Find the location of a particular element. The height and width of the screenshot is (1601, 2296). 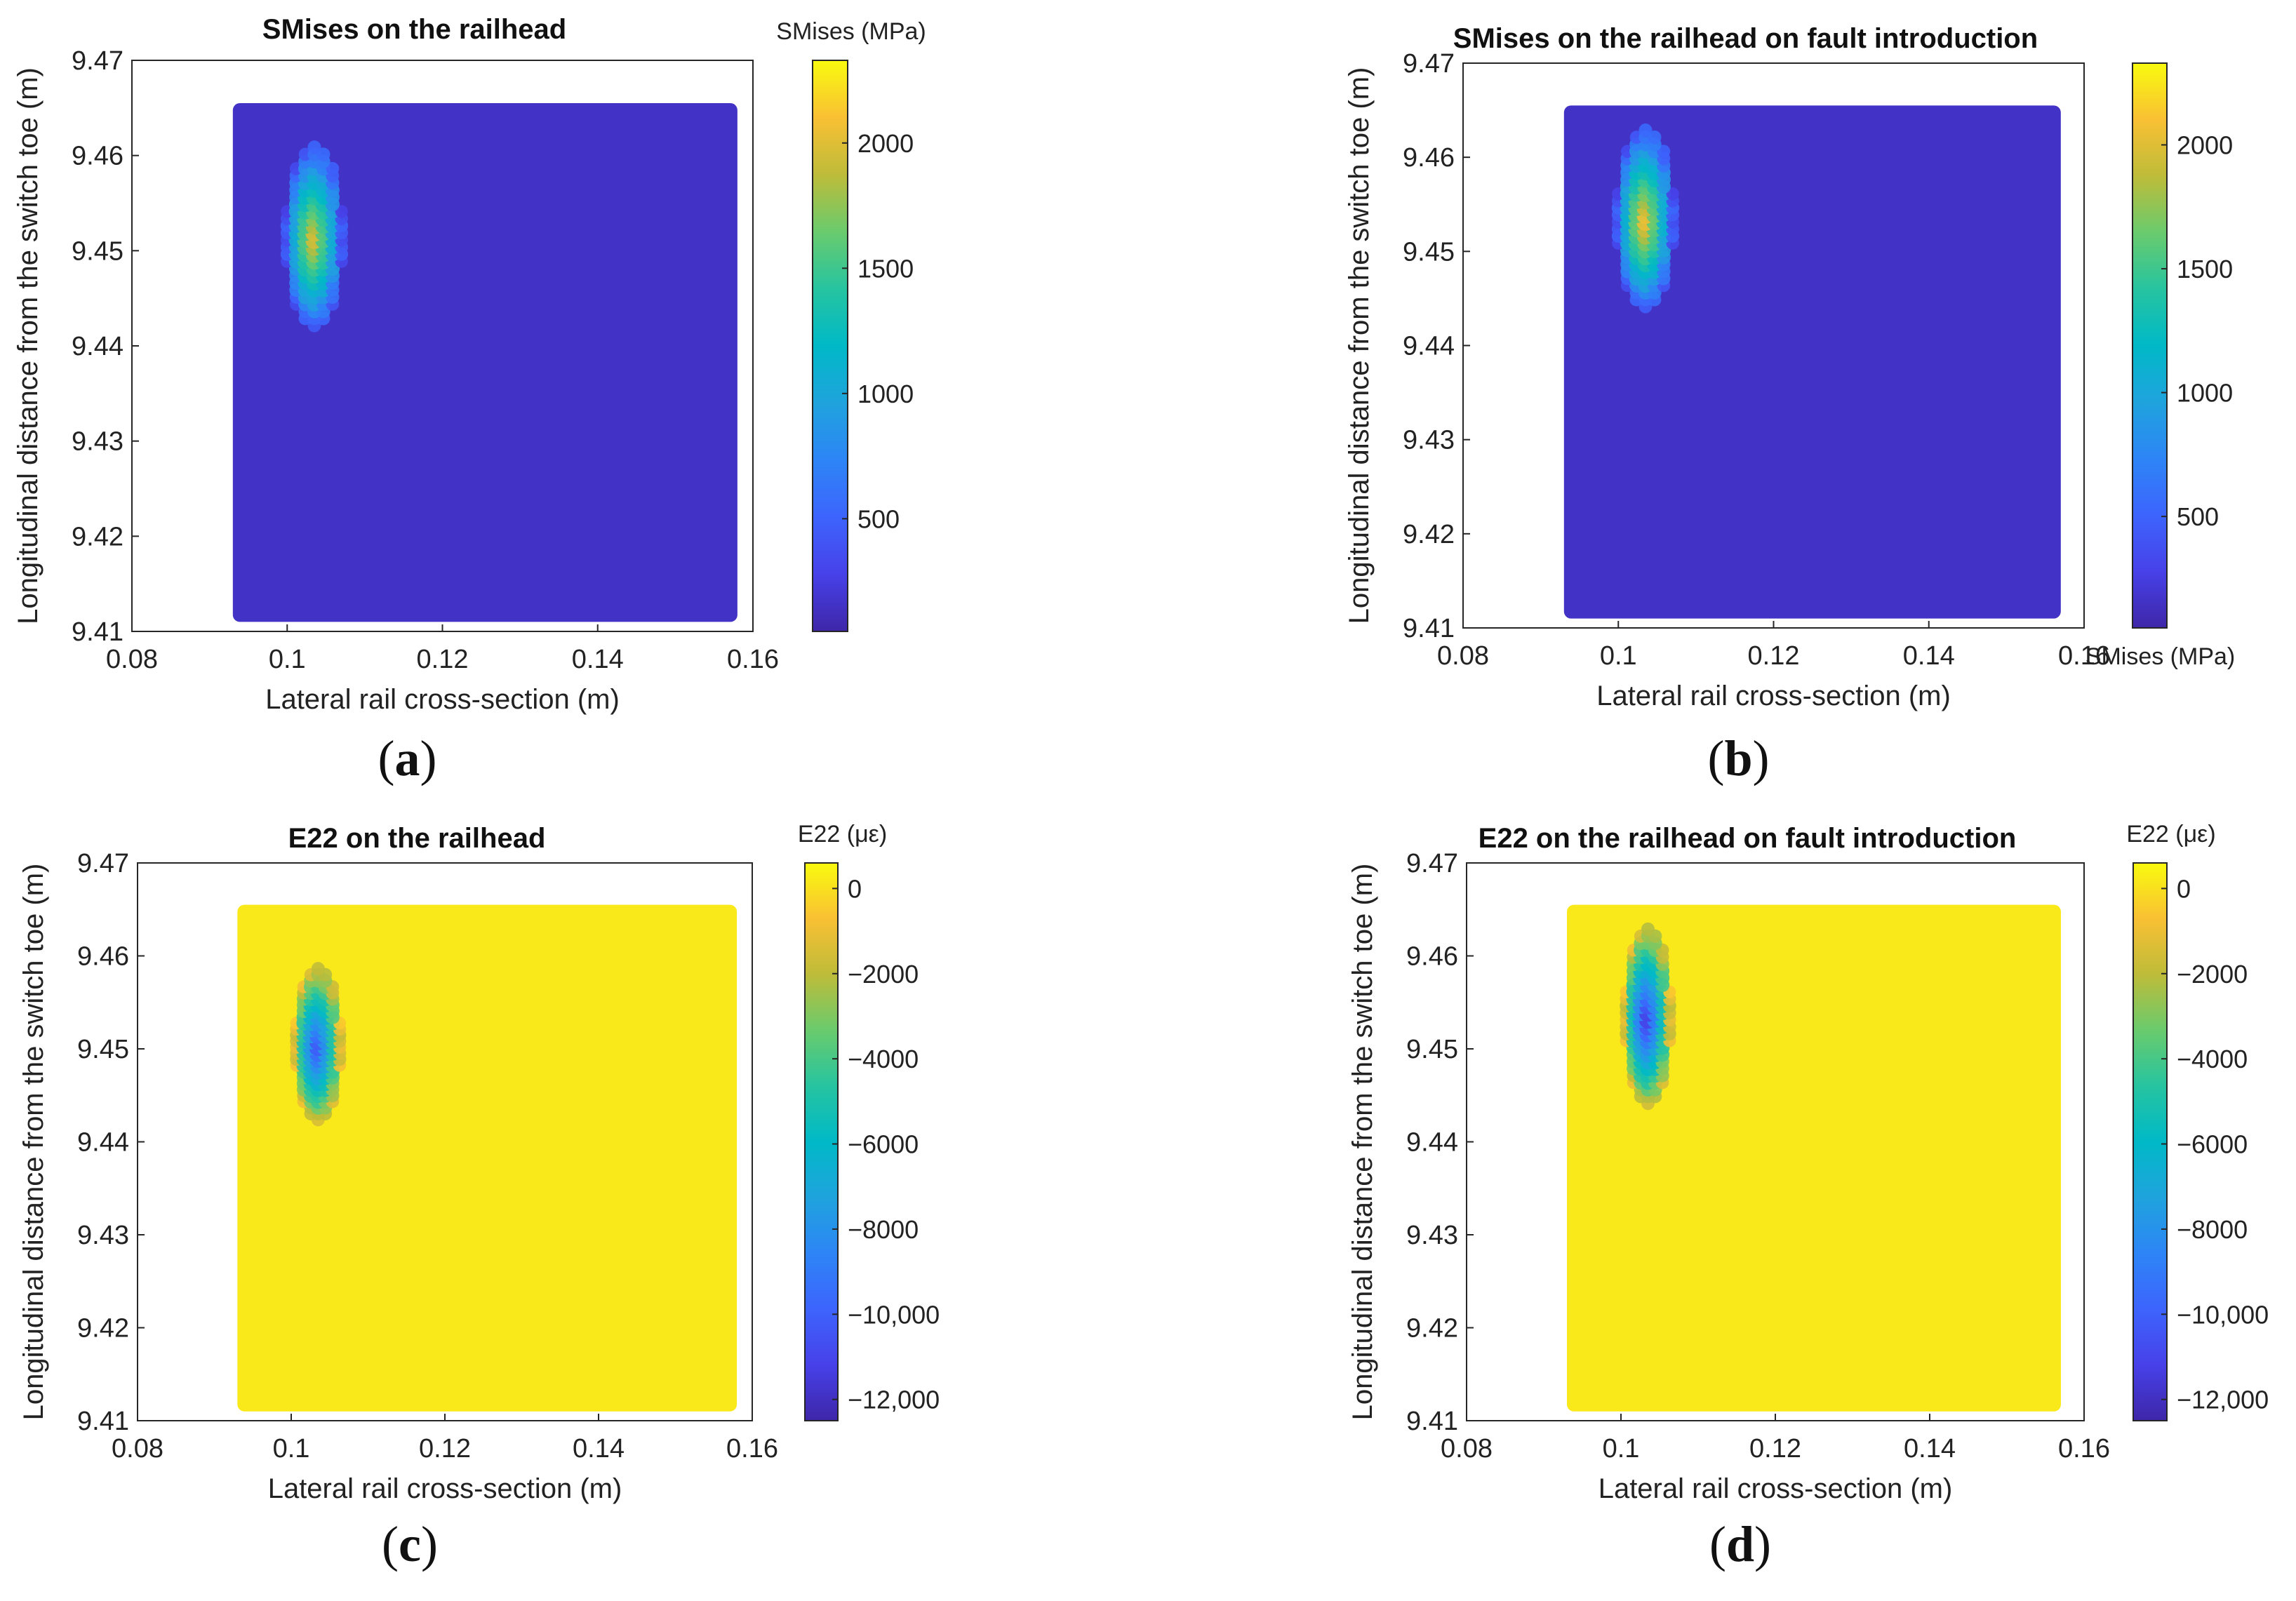

panel-label: (a) is located at coordinates (407, 758).